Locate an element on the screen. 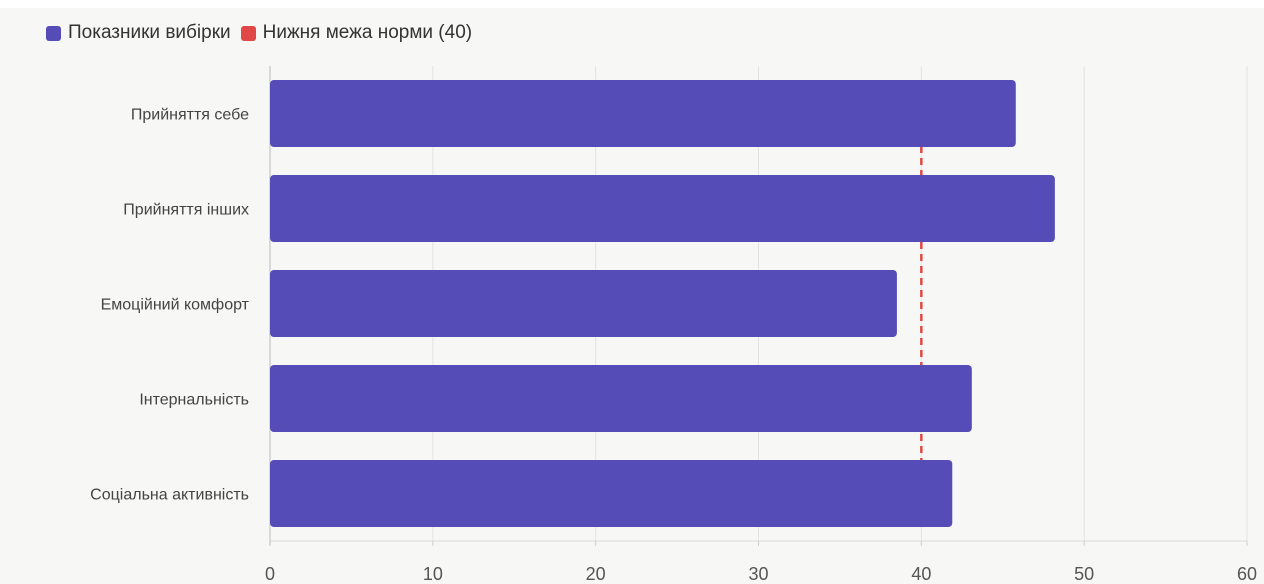 This screenshot has height=584, width=1264. legend-item-sample: Показники вибірки is located at coordinates (138, 33).